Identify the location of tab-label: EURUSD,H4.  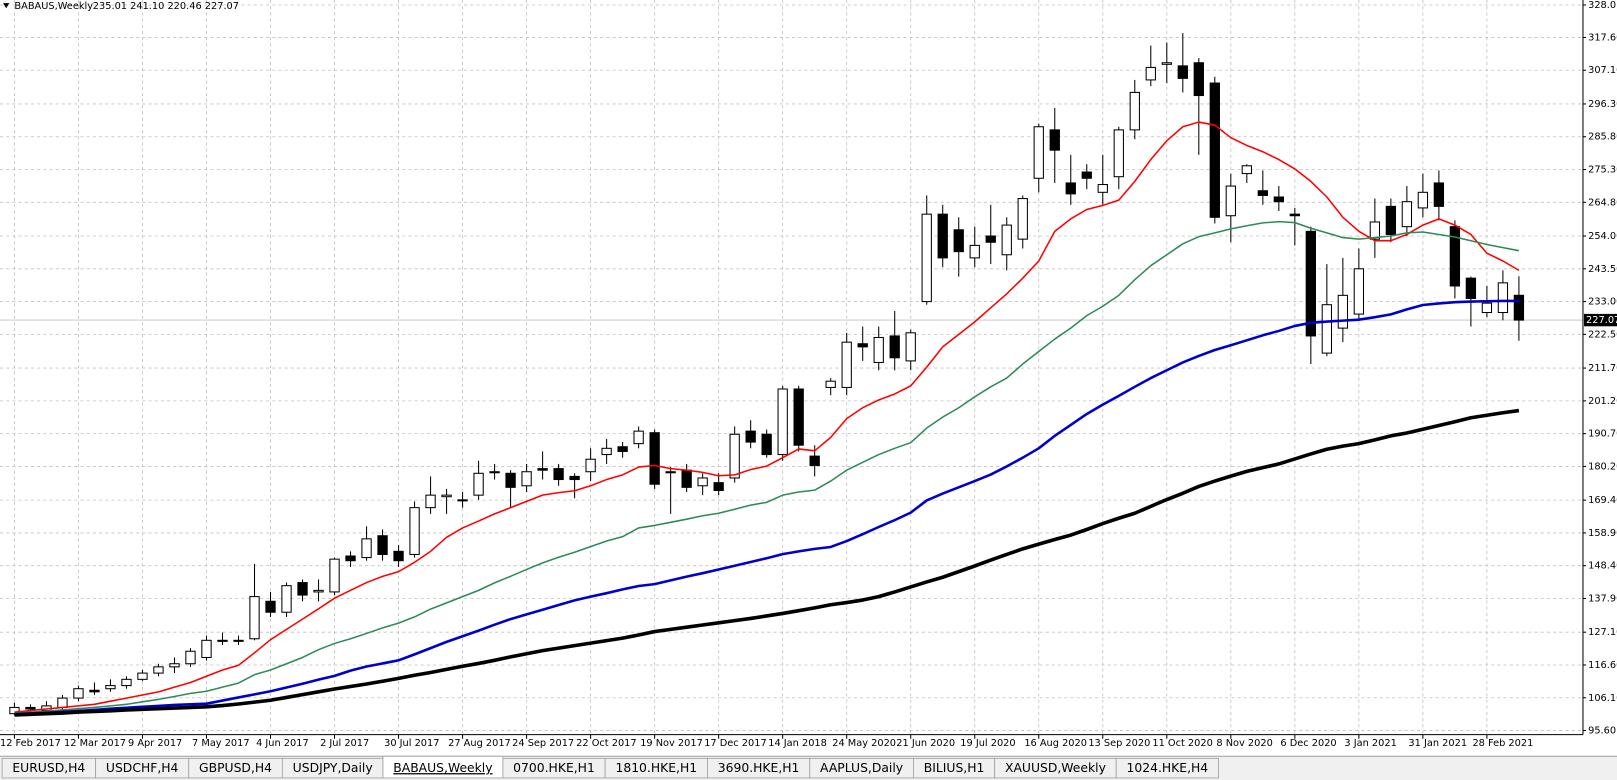
(48, 768).